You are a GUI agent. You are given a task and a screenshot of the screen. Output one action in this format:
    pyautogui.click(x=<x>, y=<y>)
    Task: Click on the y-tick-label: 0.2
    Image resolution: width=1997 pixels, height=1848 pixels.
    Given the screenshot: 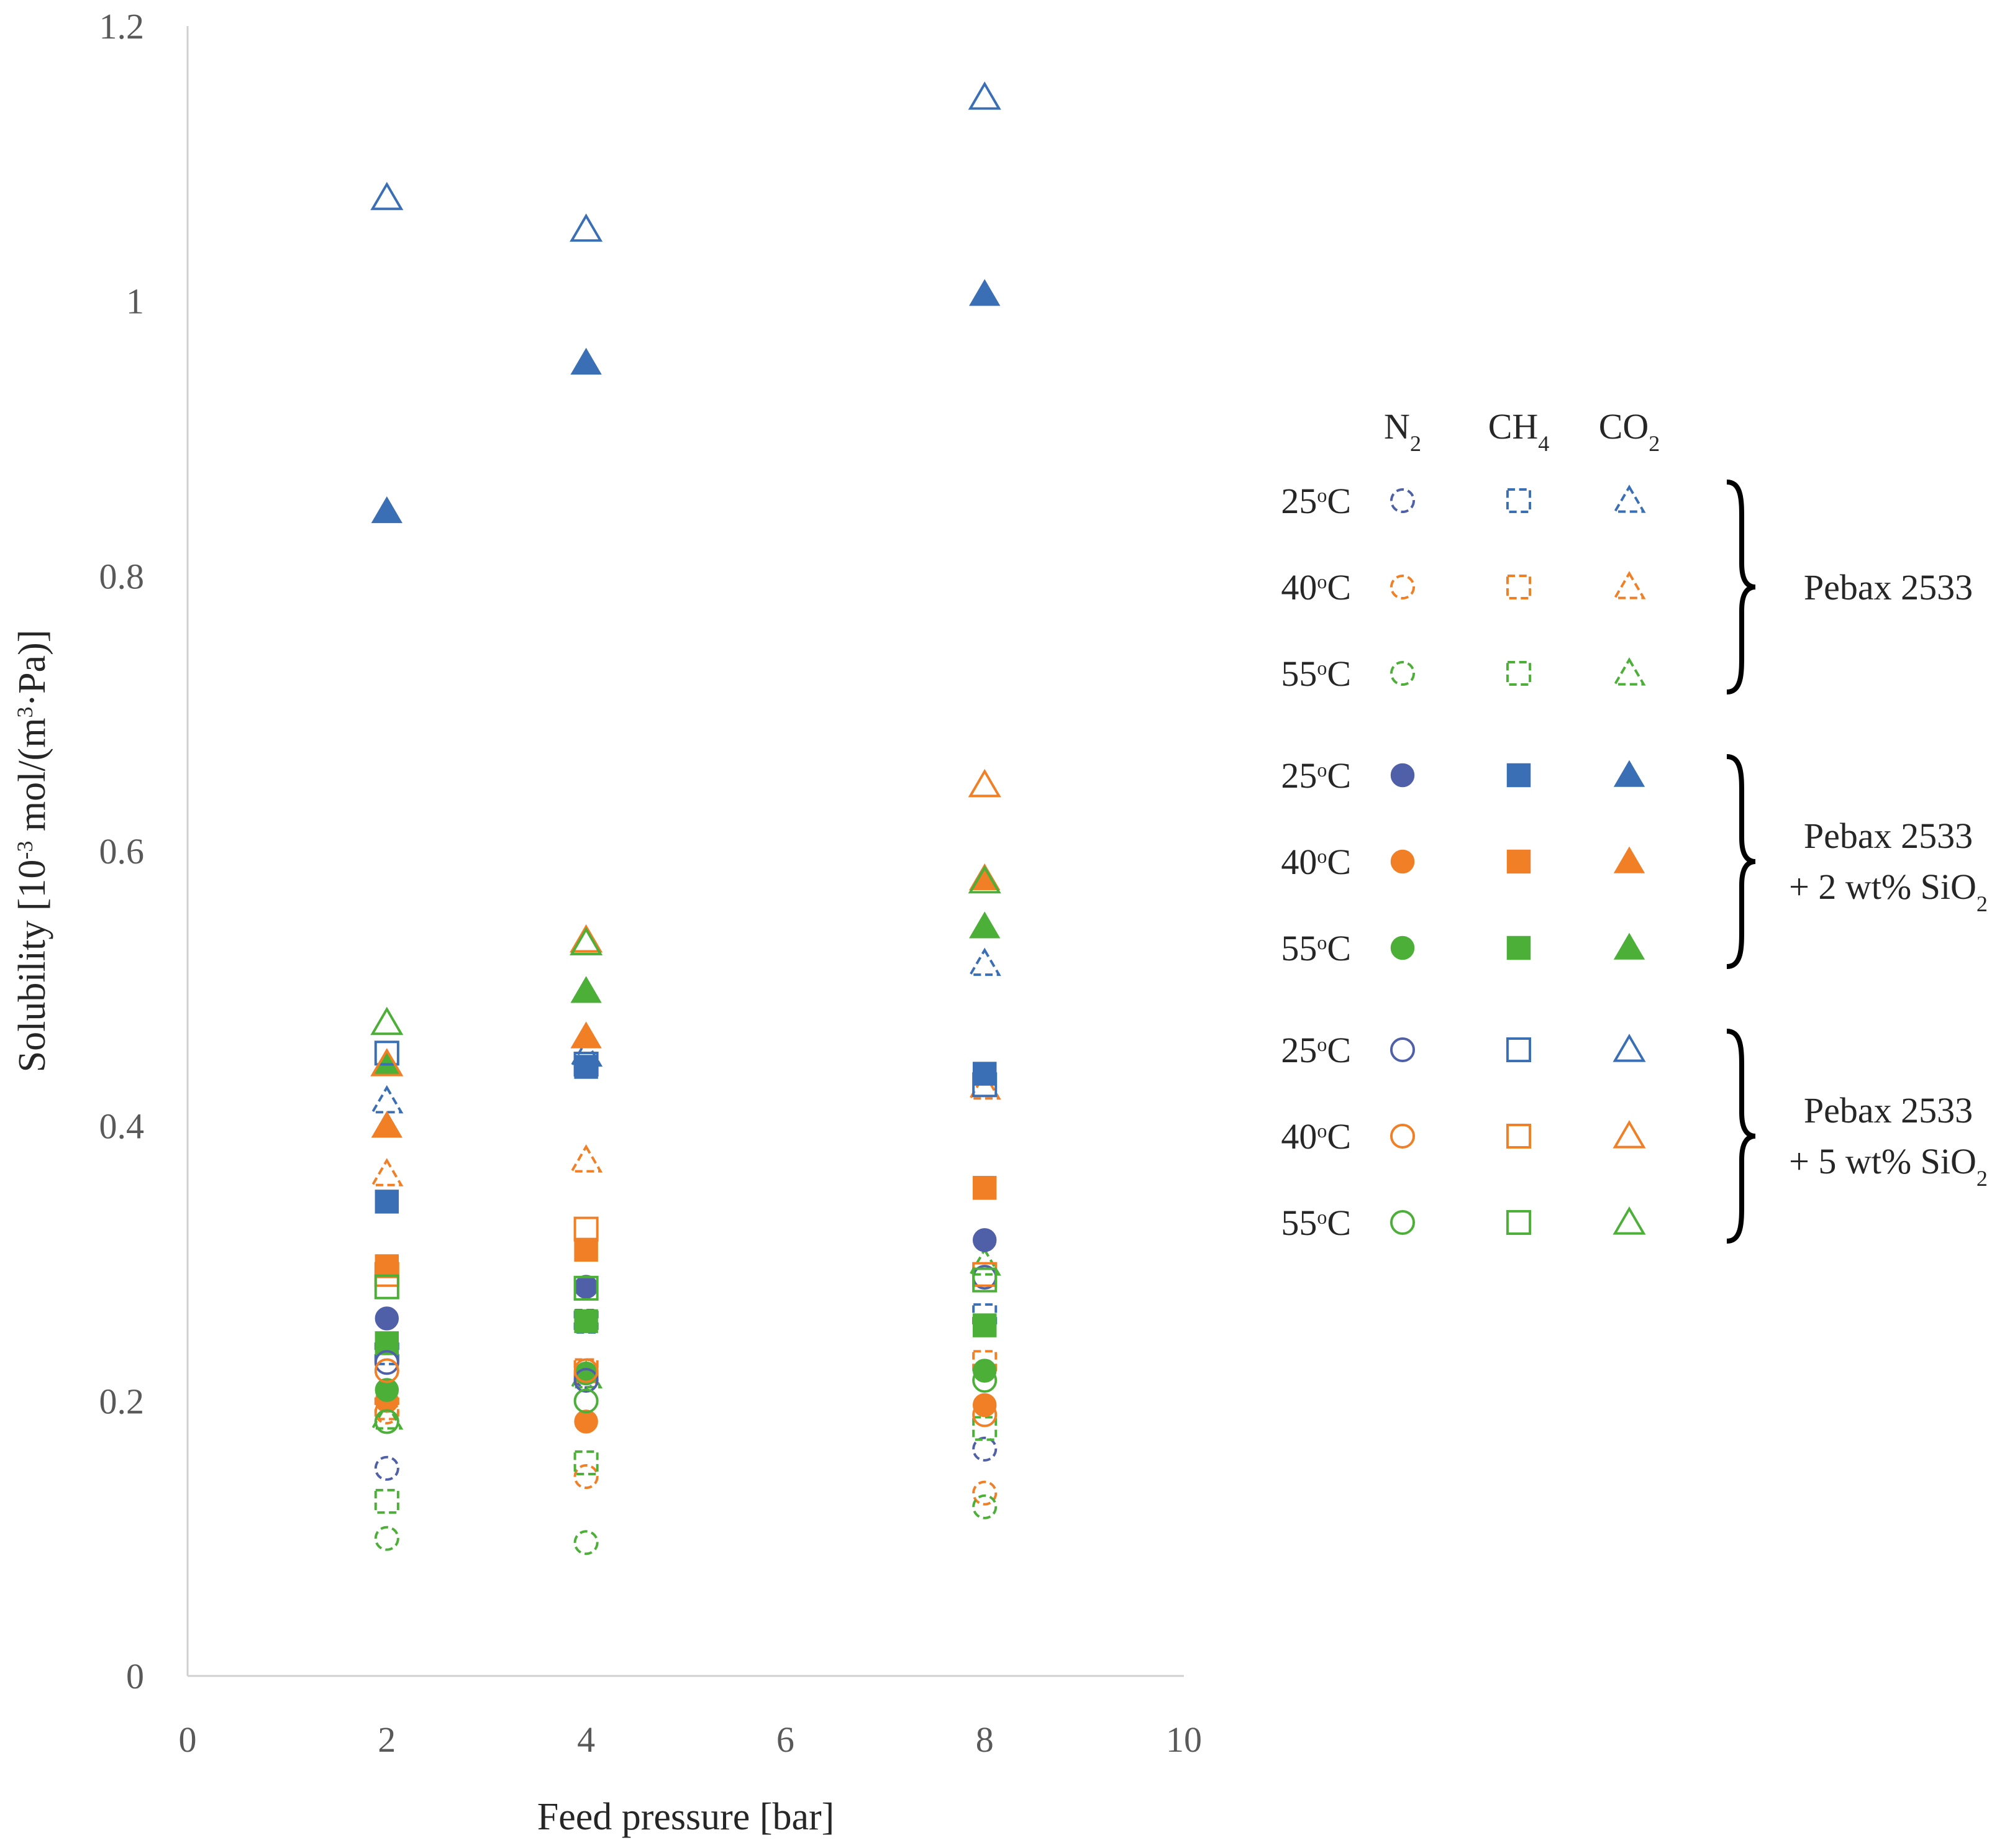 What is the action you would take?
    pyautogui.click(x=122, y=1401)
    